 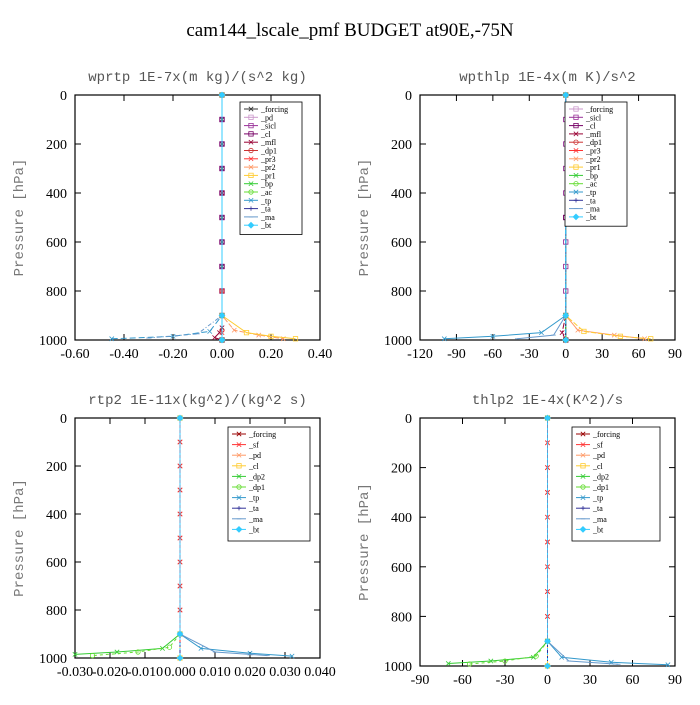 What do you see at coordinates (262, 434) in the screenshot?
I see `legend-label: _forcing` at bounding box center [262, 434].